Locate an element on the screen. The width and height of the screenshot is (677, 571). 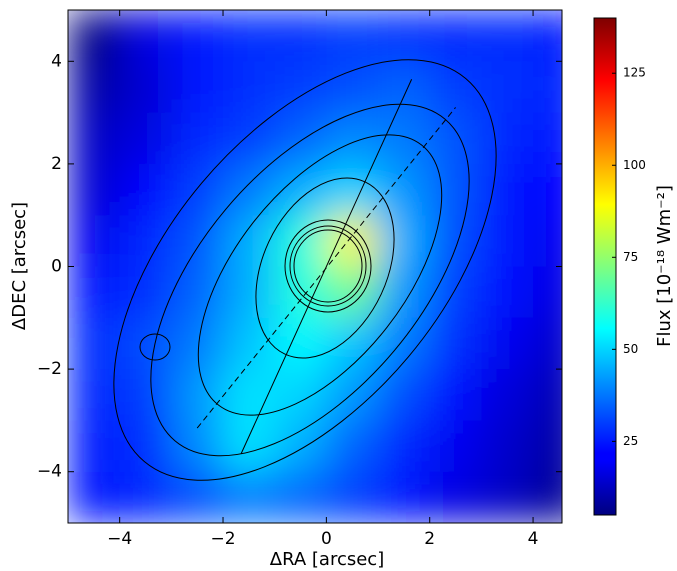
colorbar is located at coordinates (605, 266).